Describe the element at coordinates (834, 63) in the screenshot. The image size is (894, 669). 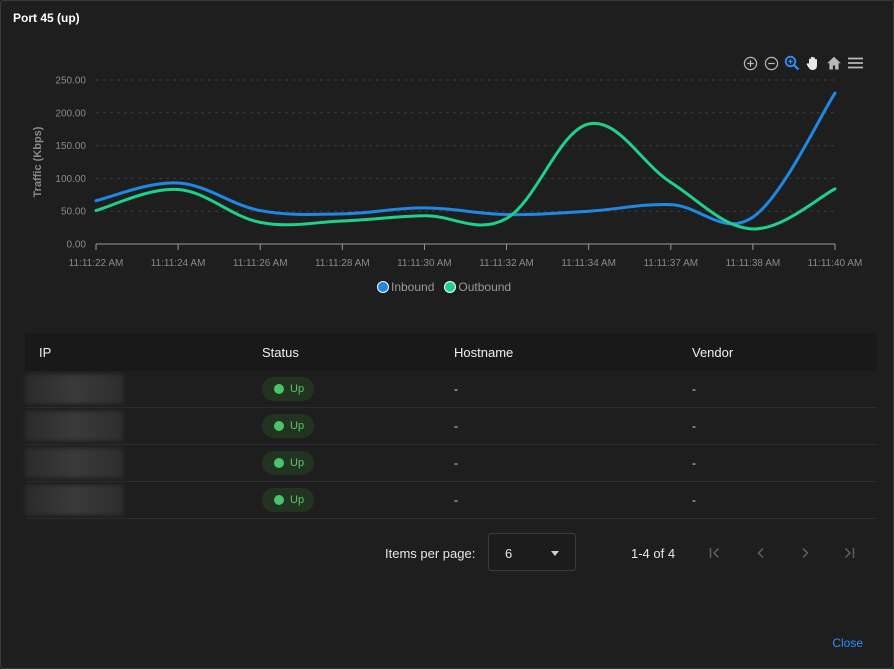
I see `home-reset-icon` at that location.